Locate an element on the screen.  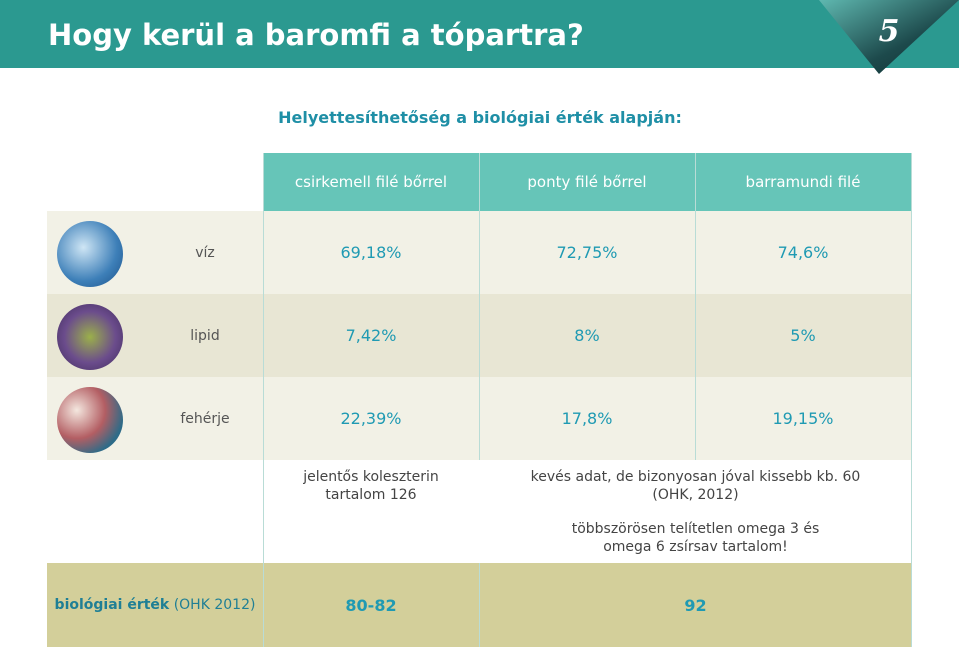
note-line: tartalom 126 is located at coordinates (371, 495).